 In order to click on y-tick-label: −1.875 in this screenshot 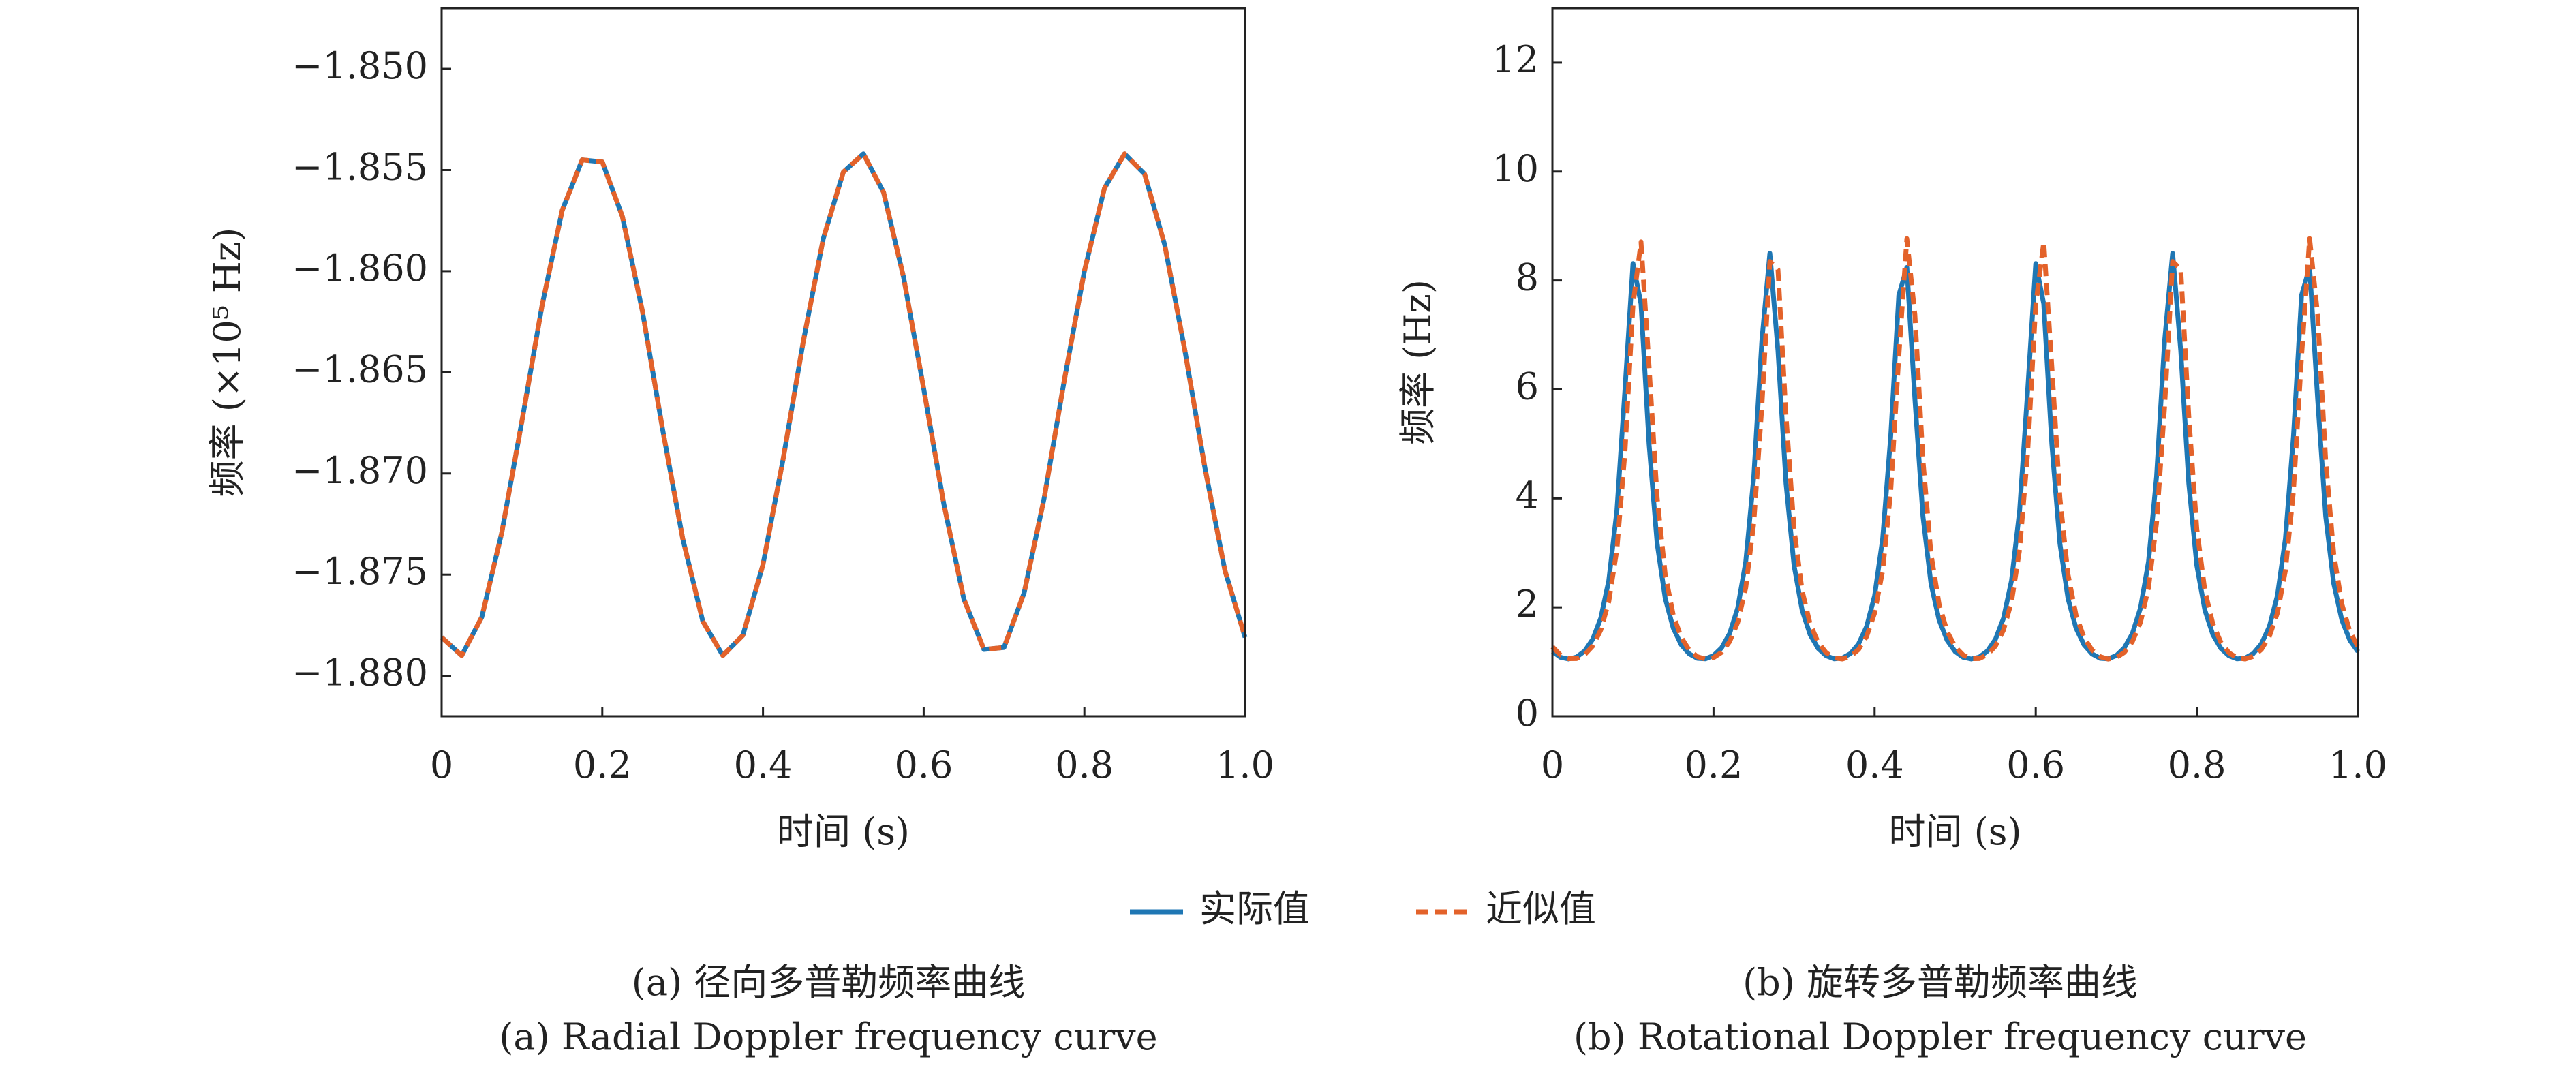, I will do `click(360, 571)`.